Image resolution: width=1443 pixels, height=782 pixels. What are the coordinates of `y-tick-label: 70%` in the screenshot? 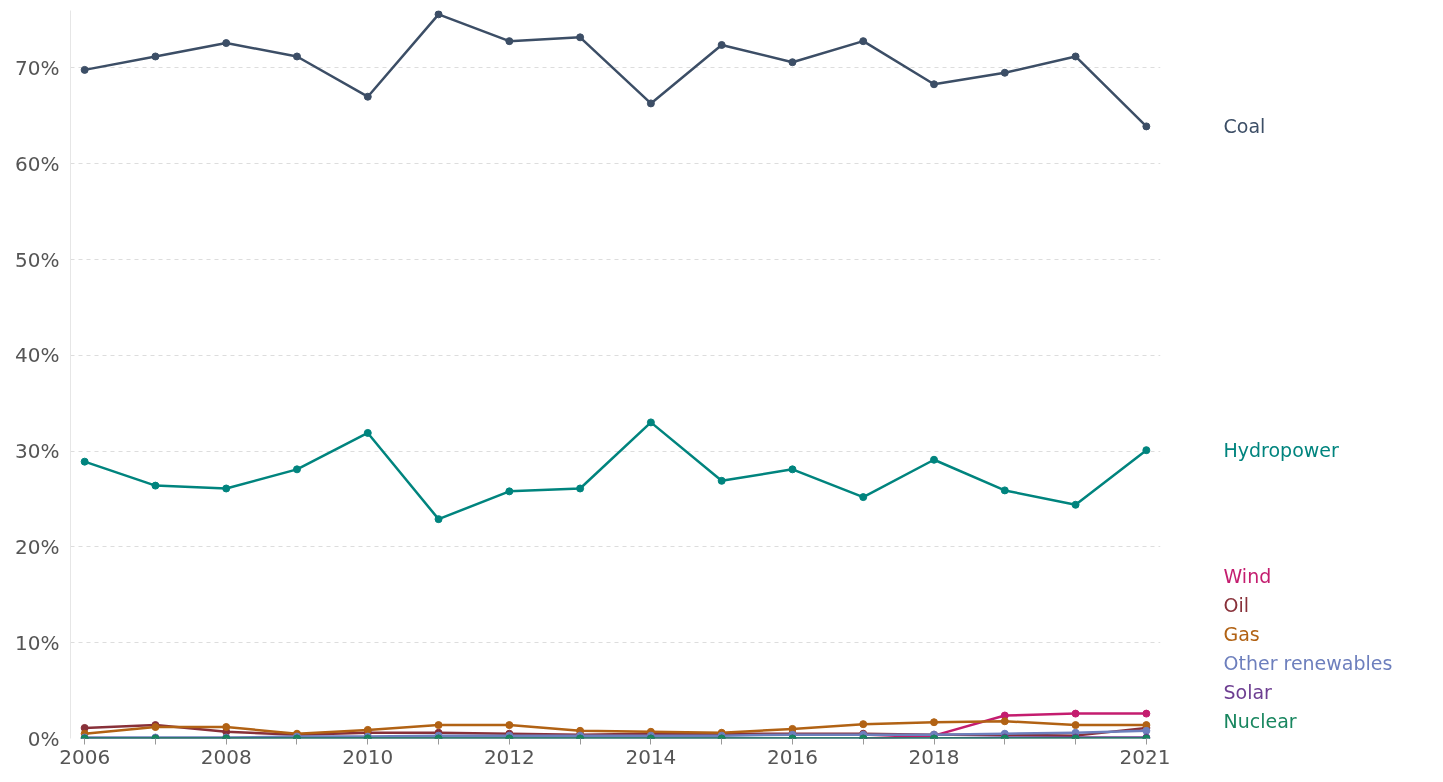 It's located at (37, 67).